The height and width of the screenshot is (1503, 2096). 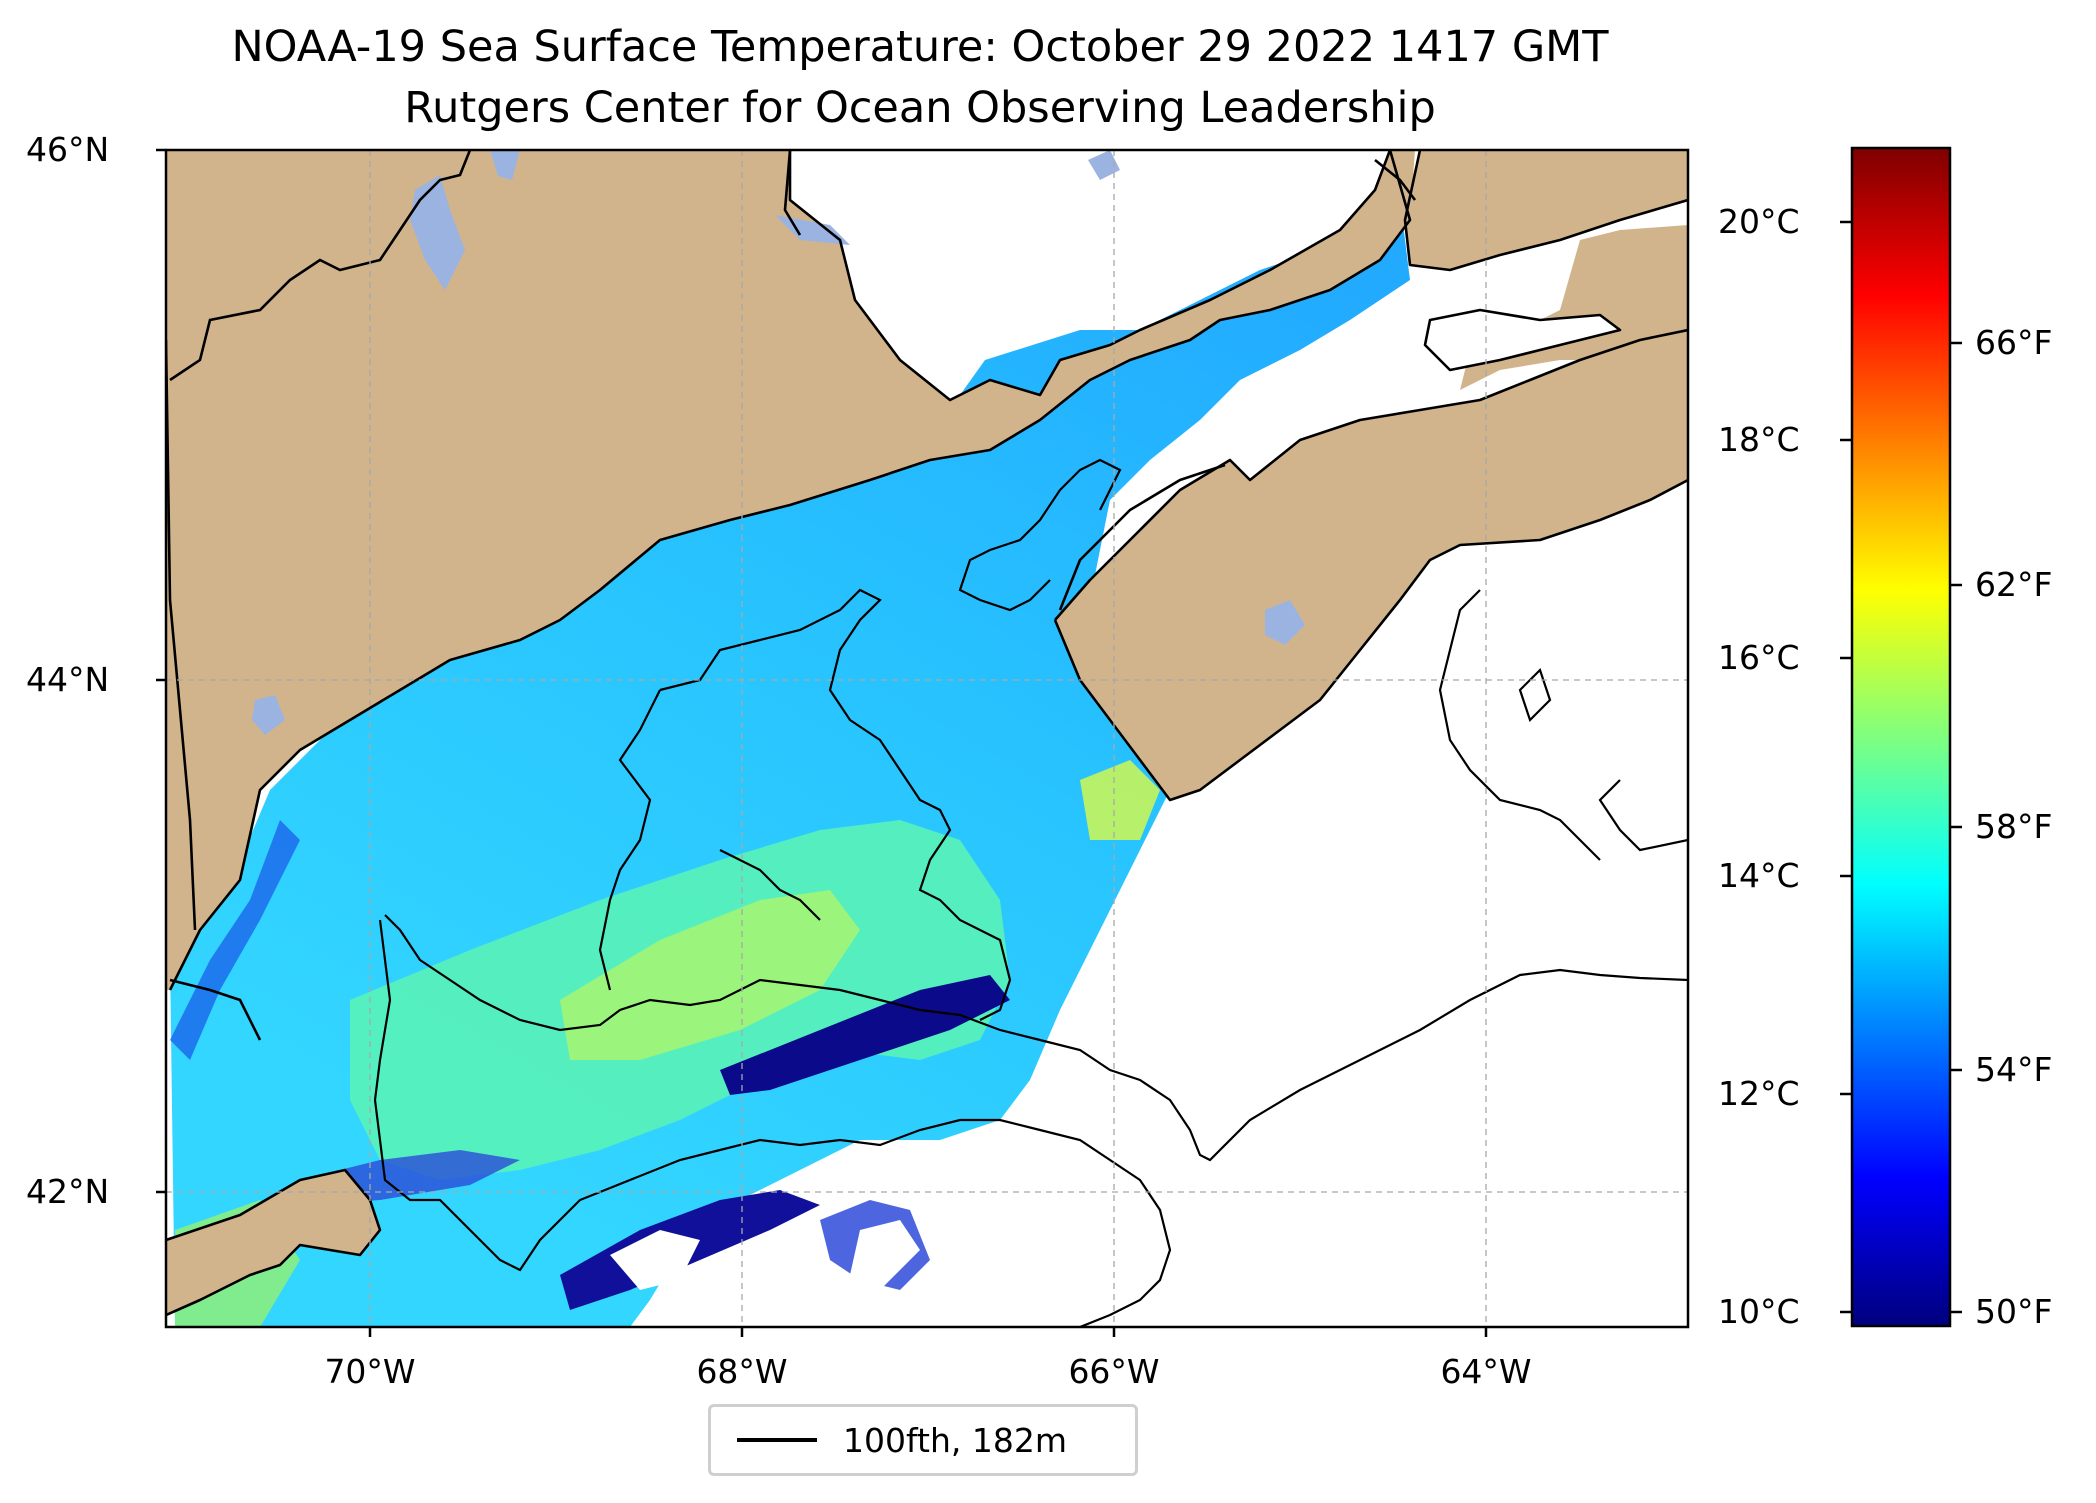 I want to click on colorbar-fahrenheit-label: 62°F, so click(x=2014, y=584).